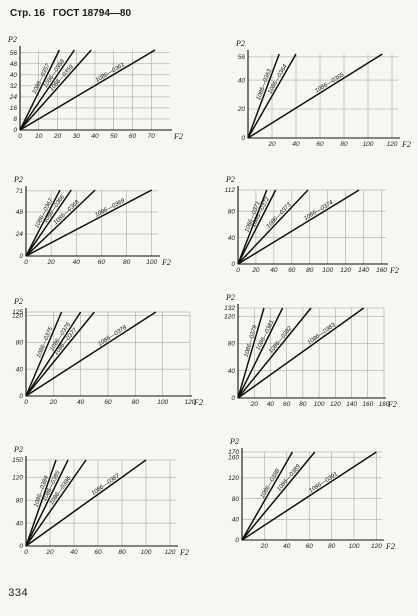 This screenshot has width=418, height=616. Describe the element at coordinates (152, 136) in the screenshot. I see `x-tick-label: 70` at that location.